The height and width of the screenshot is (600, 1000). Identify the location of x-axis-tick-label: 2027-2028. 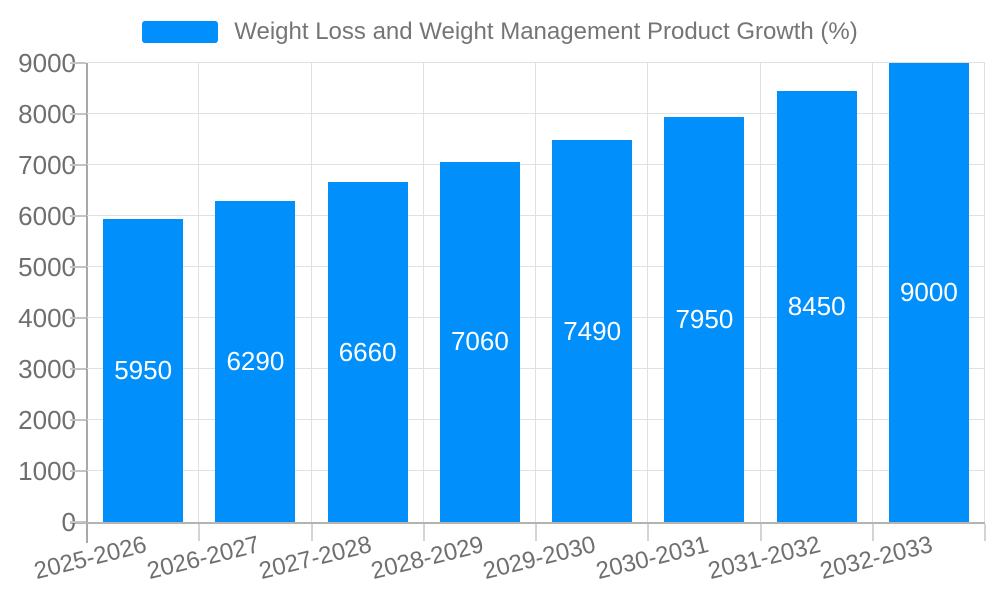
(315, 558).